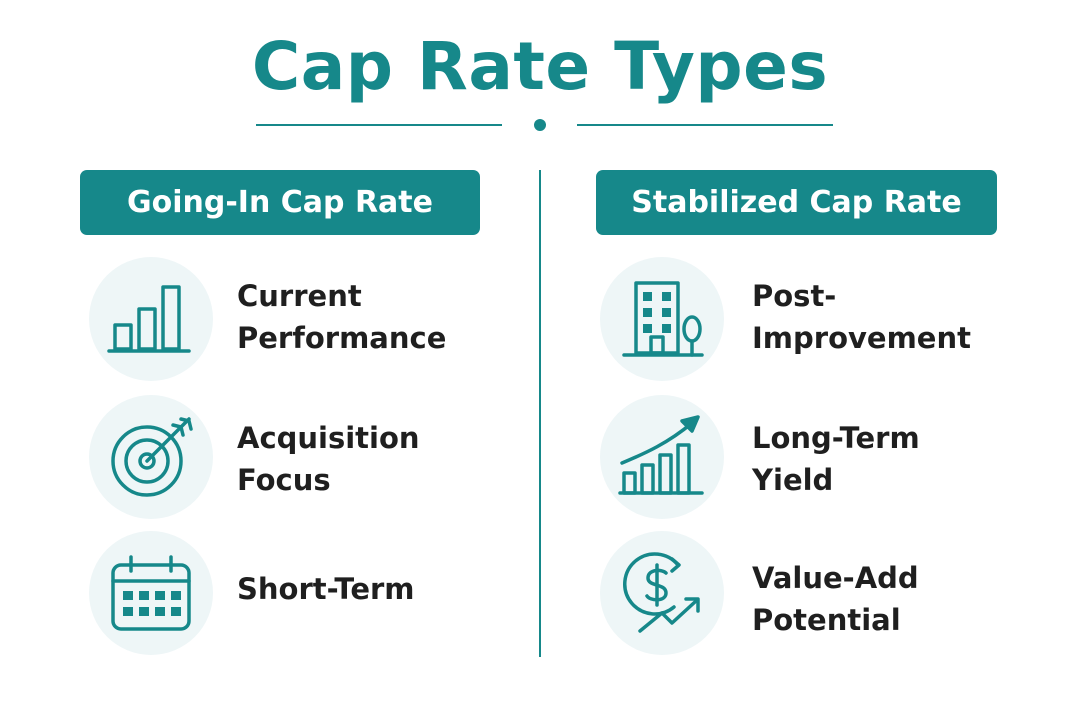 Image resolution: width=1080 pixels, height=720 pixels. Describe the element at coordinates (836, 459) in the screenshot. I see `item-label: Long-Term Yield` at that location.